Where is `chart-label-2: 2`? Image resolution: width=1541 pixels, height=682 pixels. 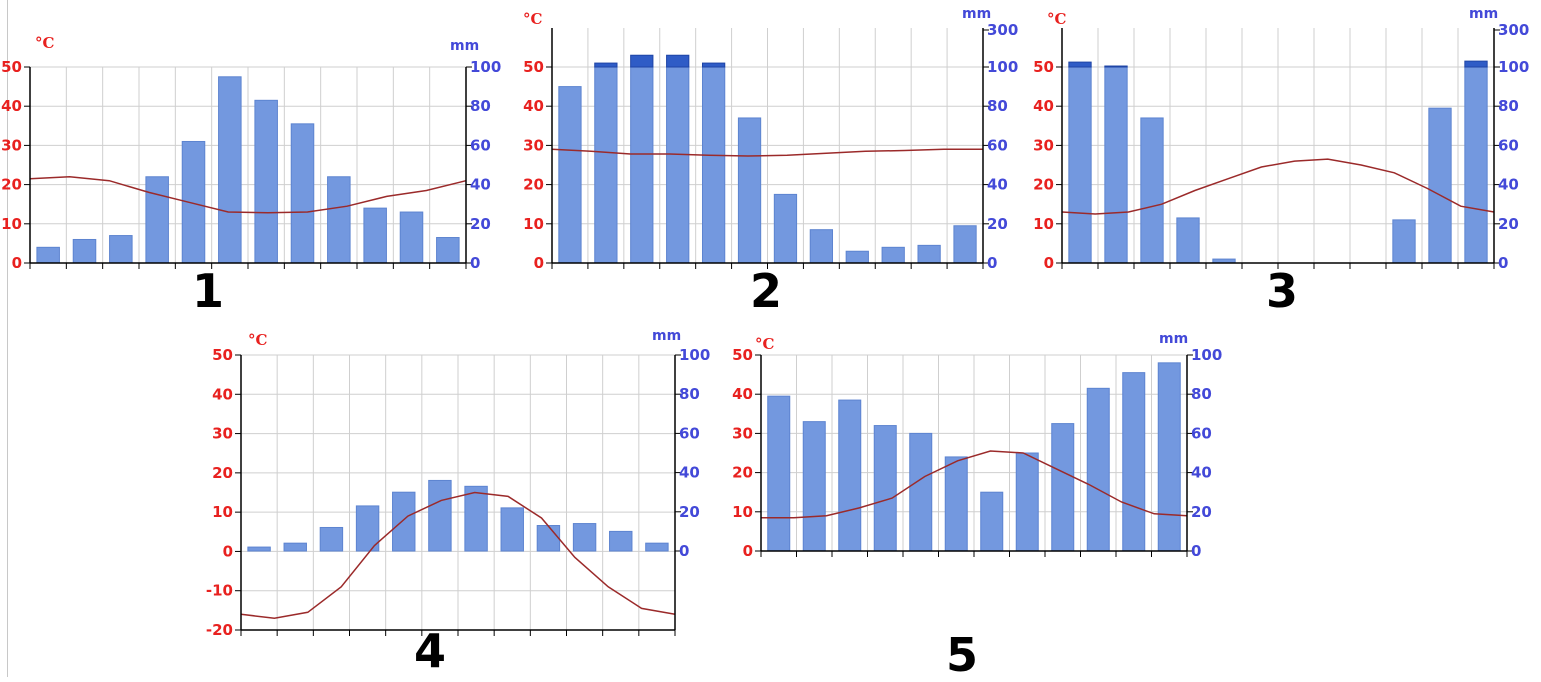
chart-label-2: 2 is located at coordinates (766, 291).